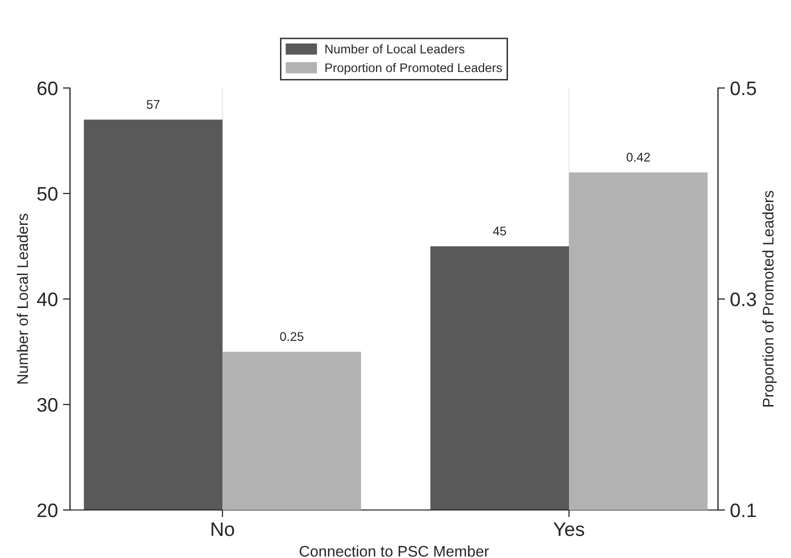 The height and width of the screenshot is (558, 791). What do you see at coordinates (499, 231) in the screenshot?
I see `data-label: 45` at bounding box center [499, 231].